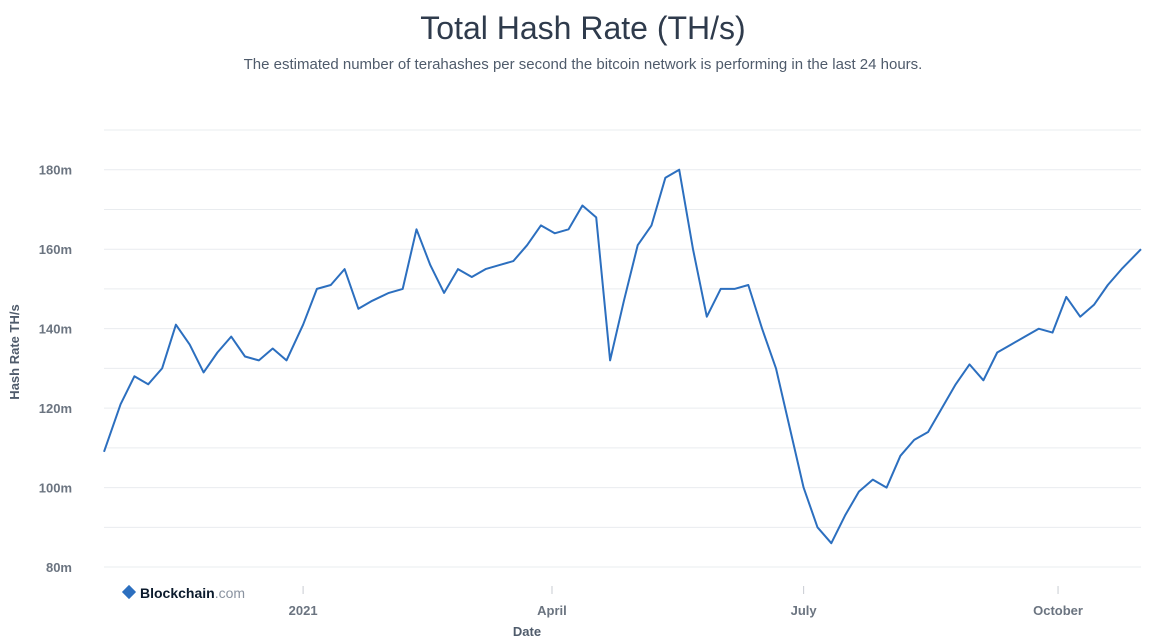 This screenshot has height=640, width=1166. I want to click on x-tick-label: 2021, so click(303, 610).